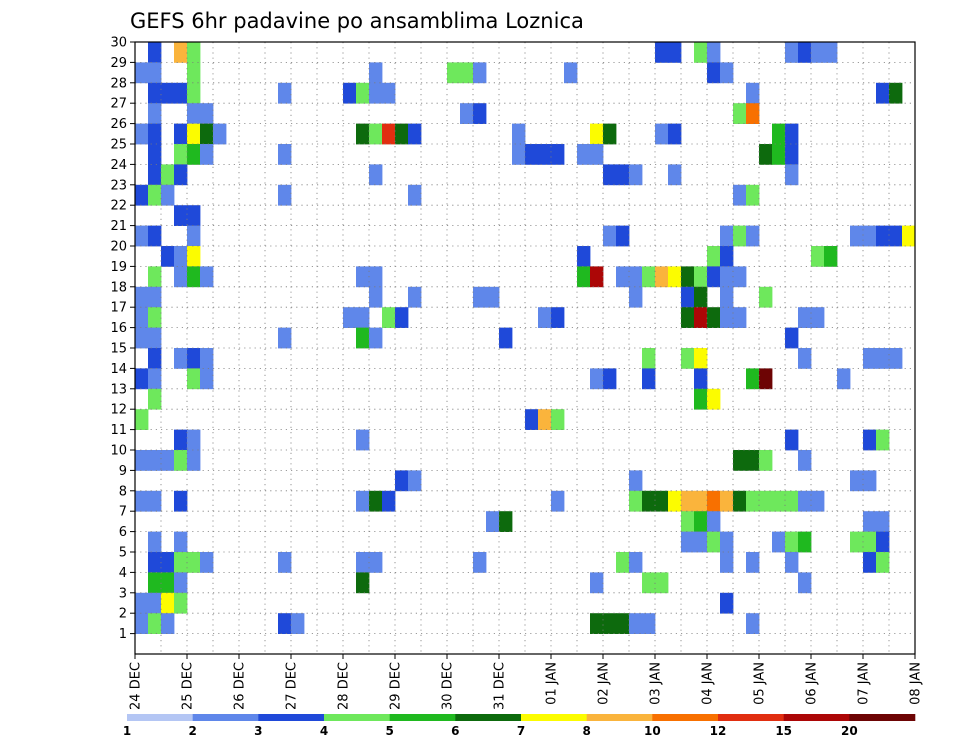 The width and height of the screenshot is (960, 742). Describe the element at coordinates (118, 43) in the screenshot. I see `y-tick-label: 30` at that location.